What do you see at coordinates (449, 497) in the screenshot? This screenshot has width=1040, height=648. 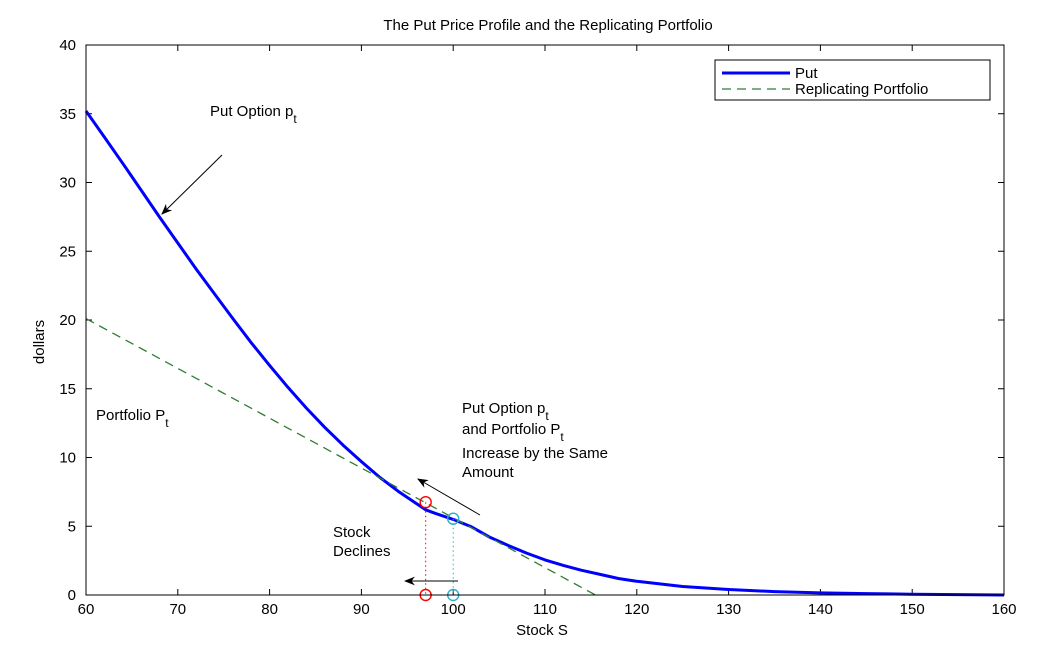 I see `increase-arrow` at bounding box center [449, 497].